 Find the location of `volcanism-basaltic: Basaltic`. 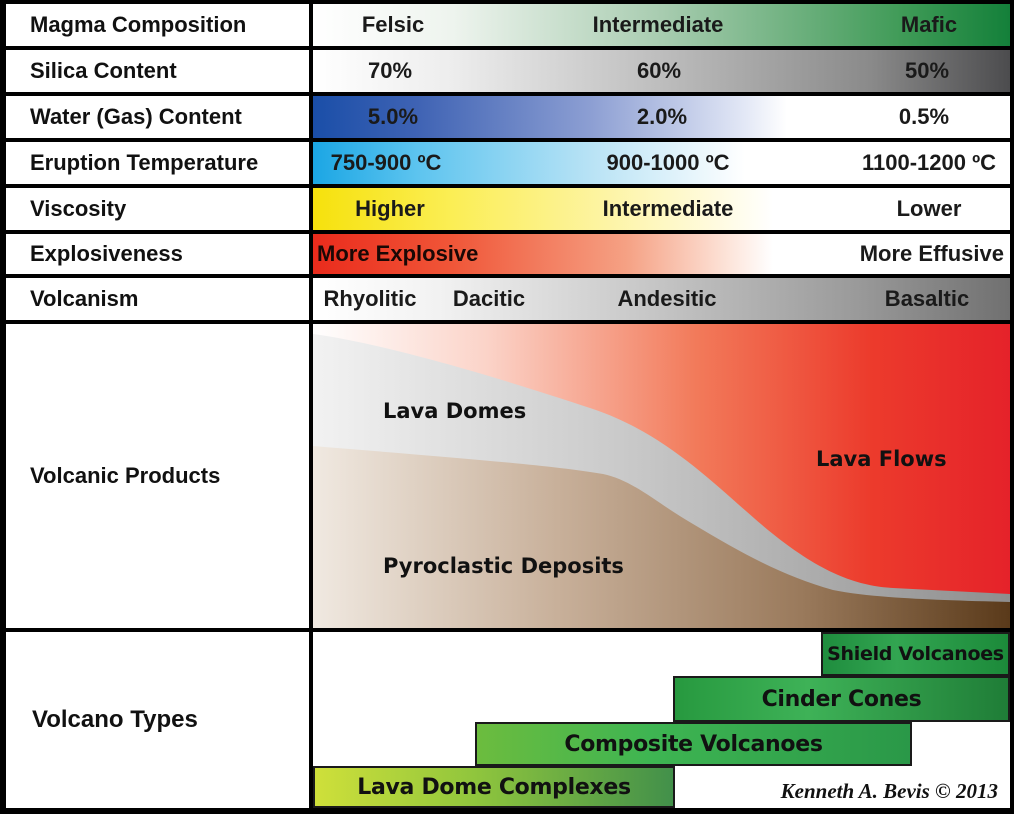

volcanism-basaltic: Basaltic is located at coordinates (927, 298).